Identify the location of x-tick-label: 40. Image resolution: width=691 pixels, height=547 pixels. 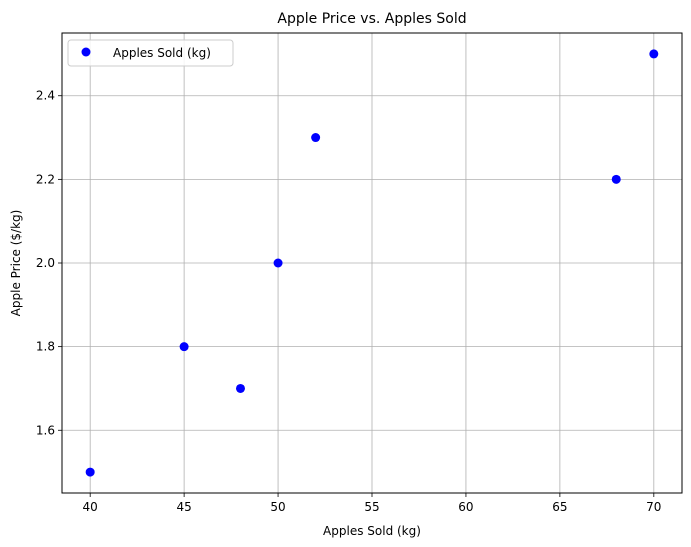
(90, 507).